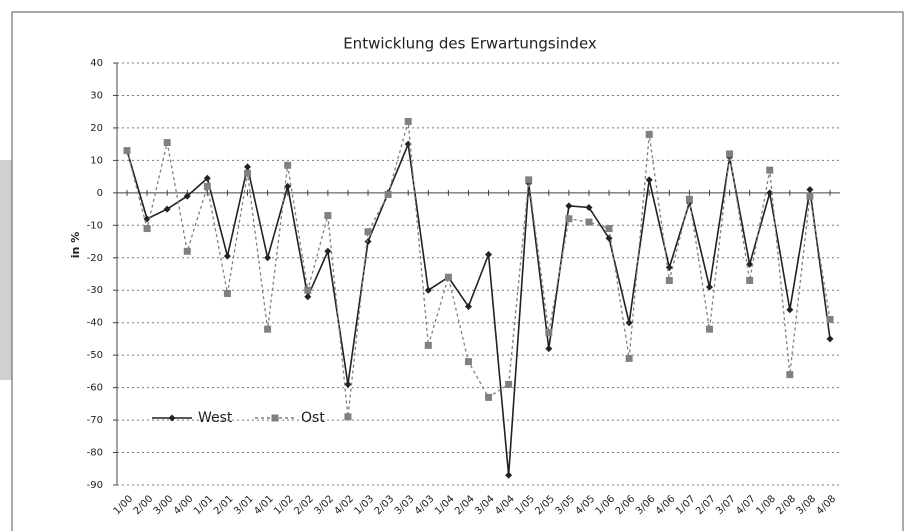 The width and height of the screenshot is (915, 531). Describe the element at coordinates (465, 505) in the screenshot. I see `x-tick-label: 2/04` at that location.